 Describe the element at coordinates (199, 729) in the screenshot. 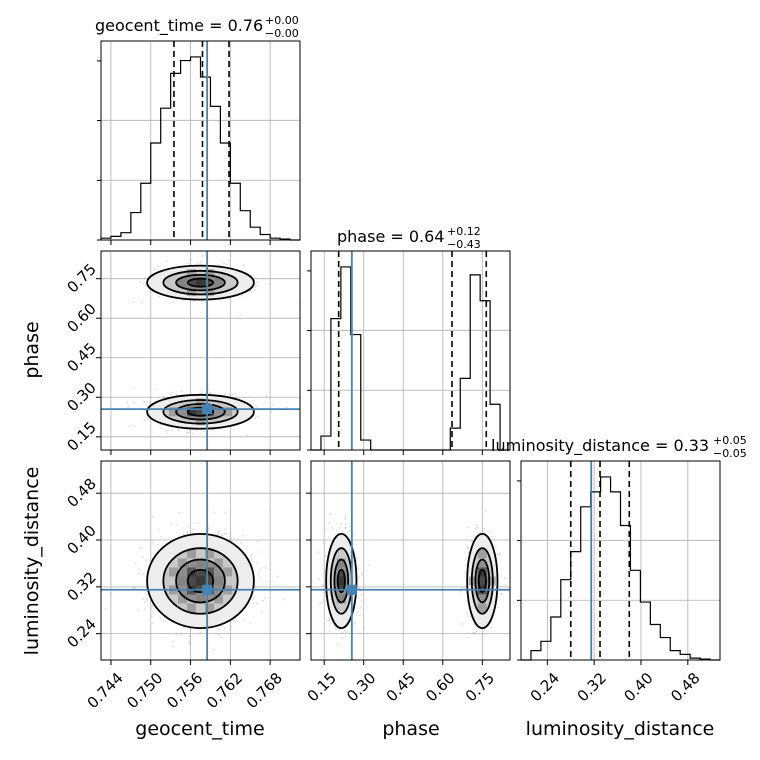

I see `xlabel-geocent-time: geocent_time` at that location.